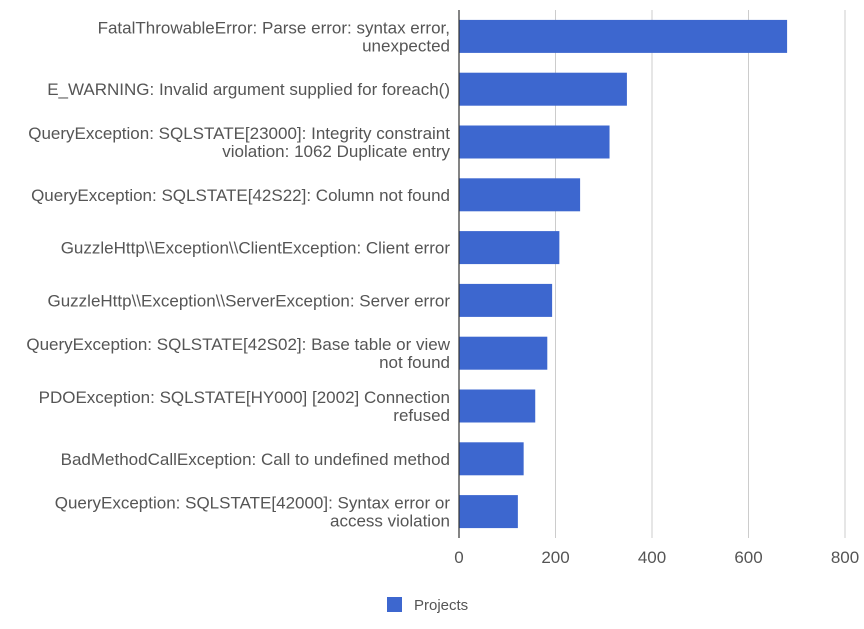 This screenshot has height=629, width=864. I want to click on category-label-line: unexpected, so click(406, 45).